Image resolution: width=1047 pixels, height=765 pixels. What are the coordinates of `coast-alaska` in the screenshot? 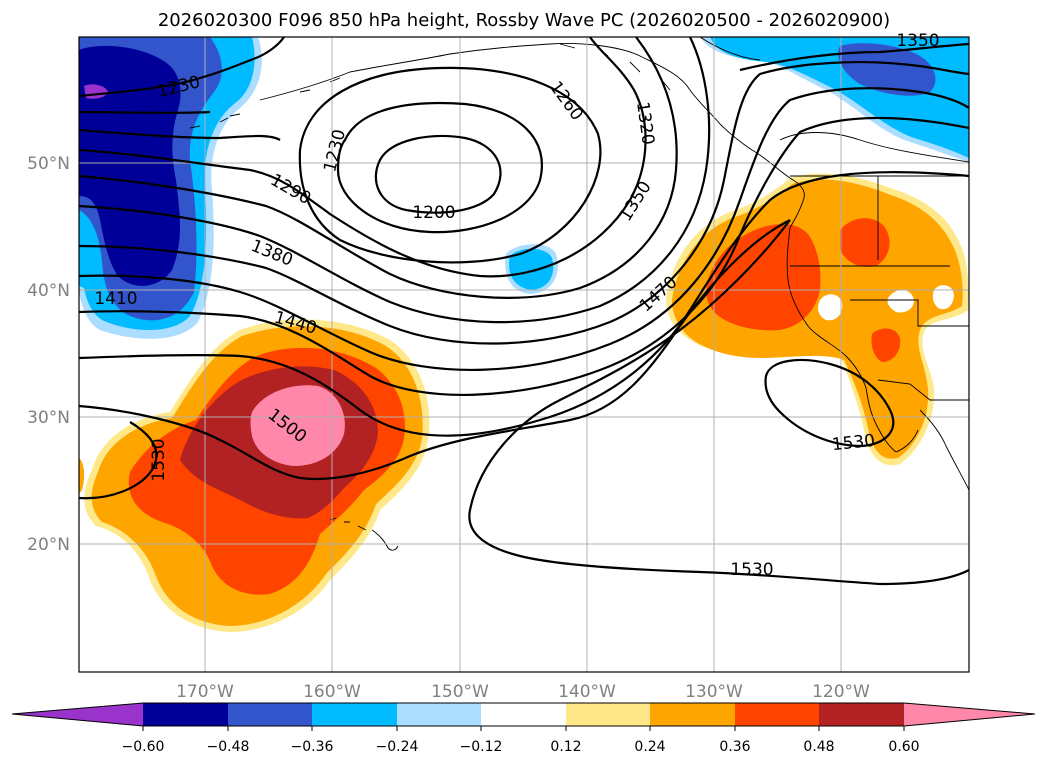 It's located at (525, 111).